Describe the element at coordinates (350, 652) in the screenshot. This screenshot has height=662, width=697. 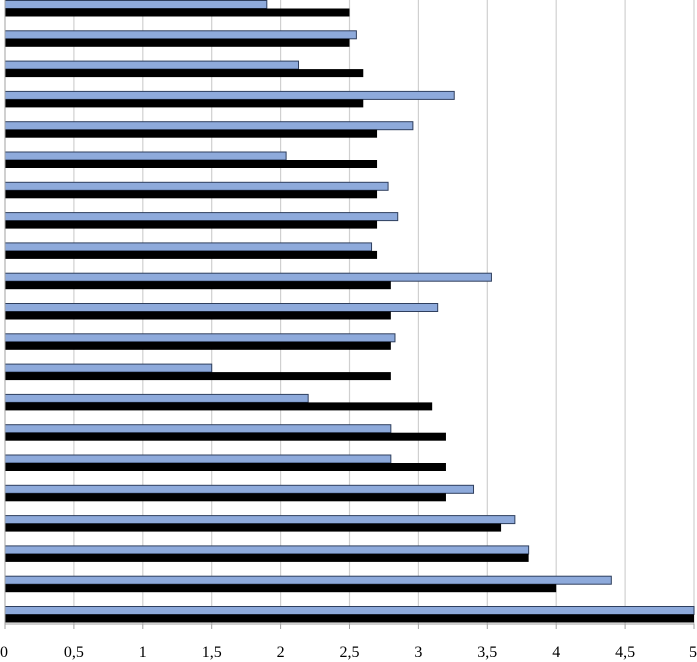
I see `x-tick-label: 2,5` at that location.